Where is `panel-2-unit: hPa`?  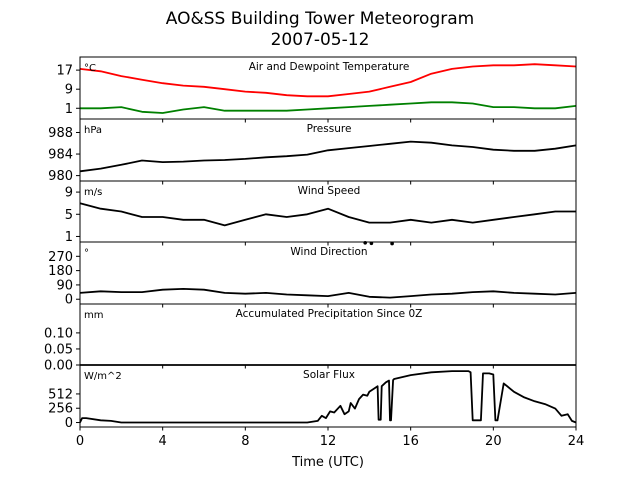 panel-2-unit: hPa is located at coordinates (93, 130).